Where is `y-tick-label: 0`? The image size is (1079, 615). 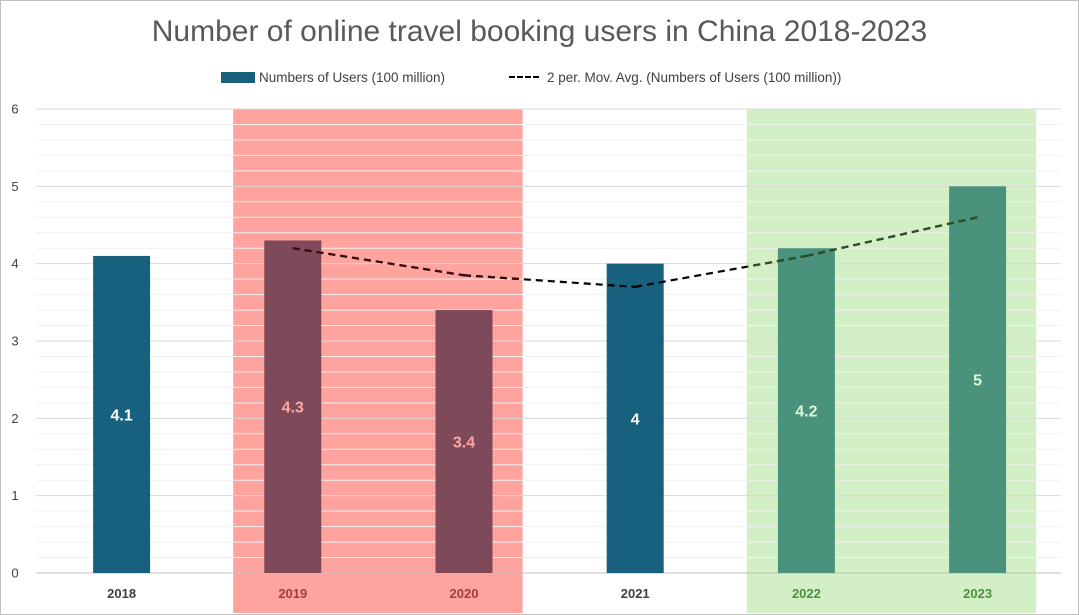
y-tick-label: 0 is located at coordinates (14, 573).